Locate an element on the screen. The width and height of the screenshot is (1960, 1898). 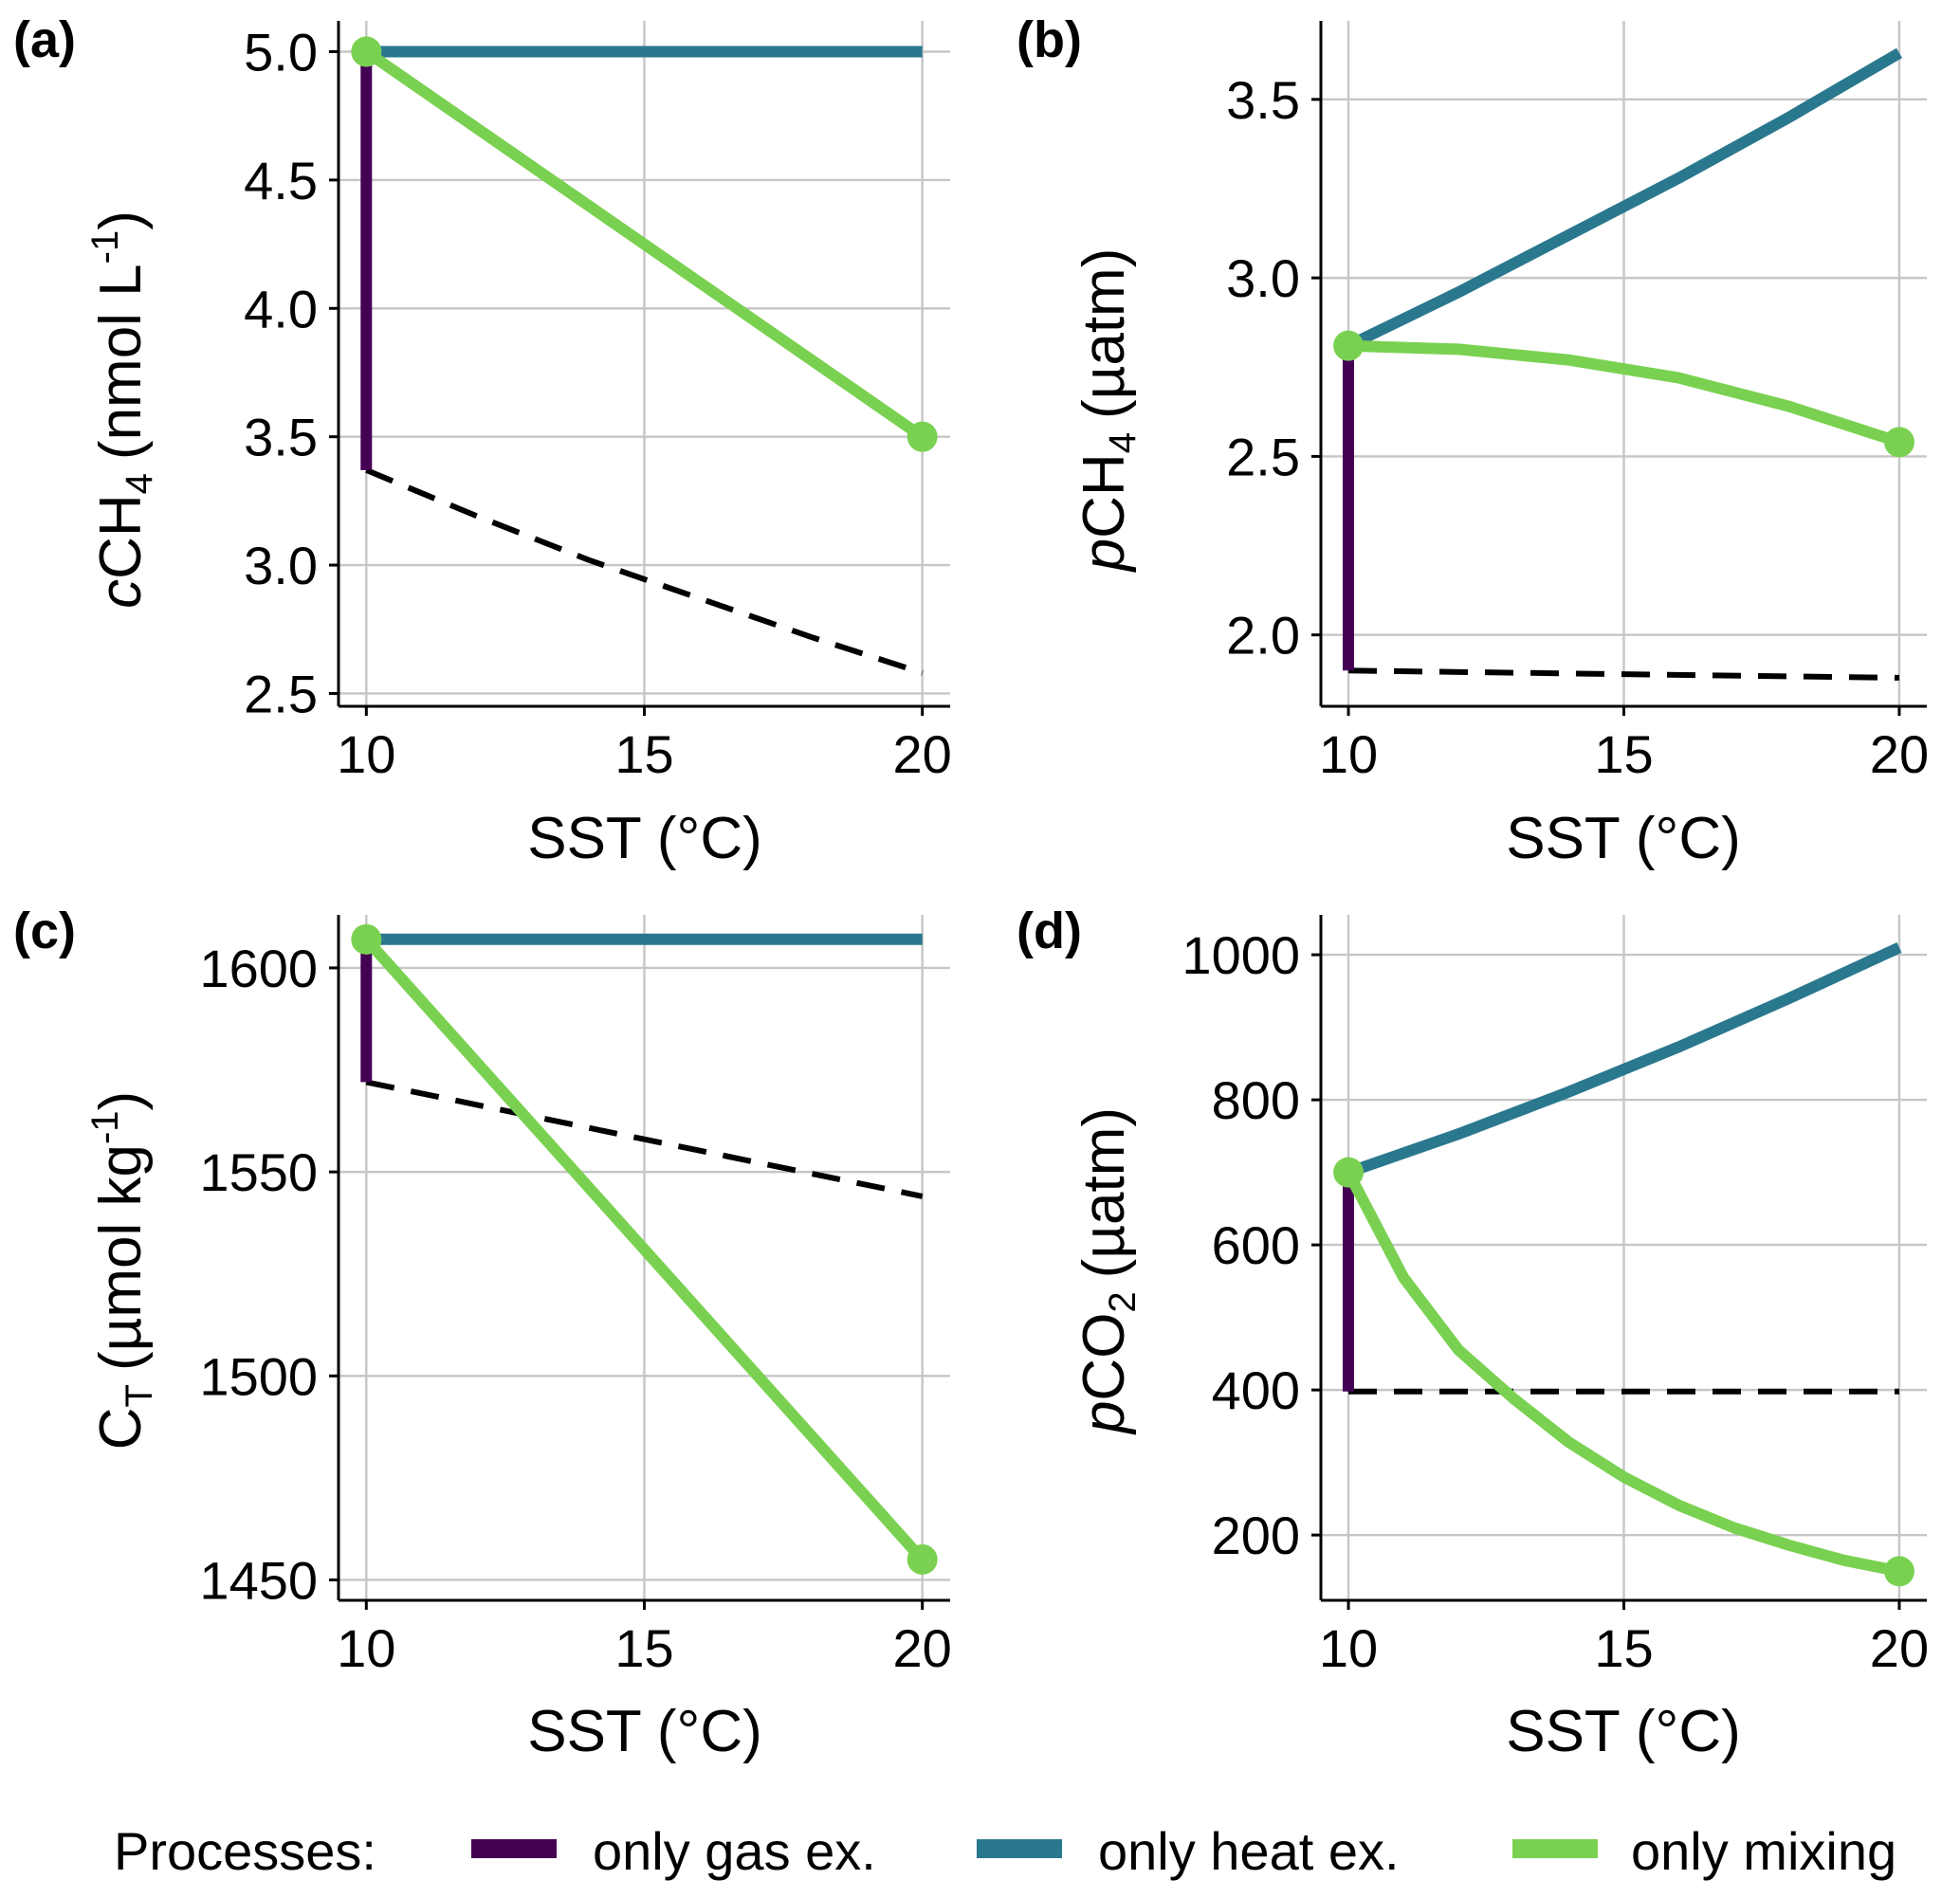
y-tick-label: 5.0 is located at coordinates (281, 52).